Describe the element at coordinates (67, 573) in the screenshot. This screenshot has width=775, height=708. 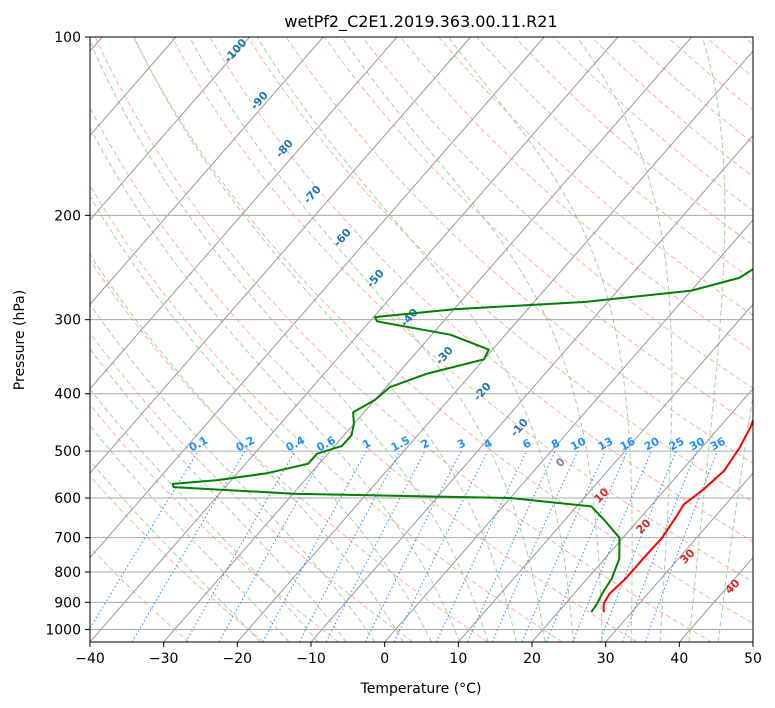
I see `y-tick-label: 800` at that location.